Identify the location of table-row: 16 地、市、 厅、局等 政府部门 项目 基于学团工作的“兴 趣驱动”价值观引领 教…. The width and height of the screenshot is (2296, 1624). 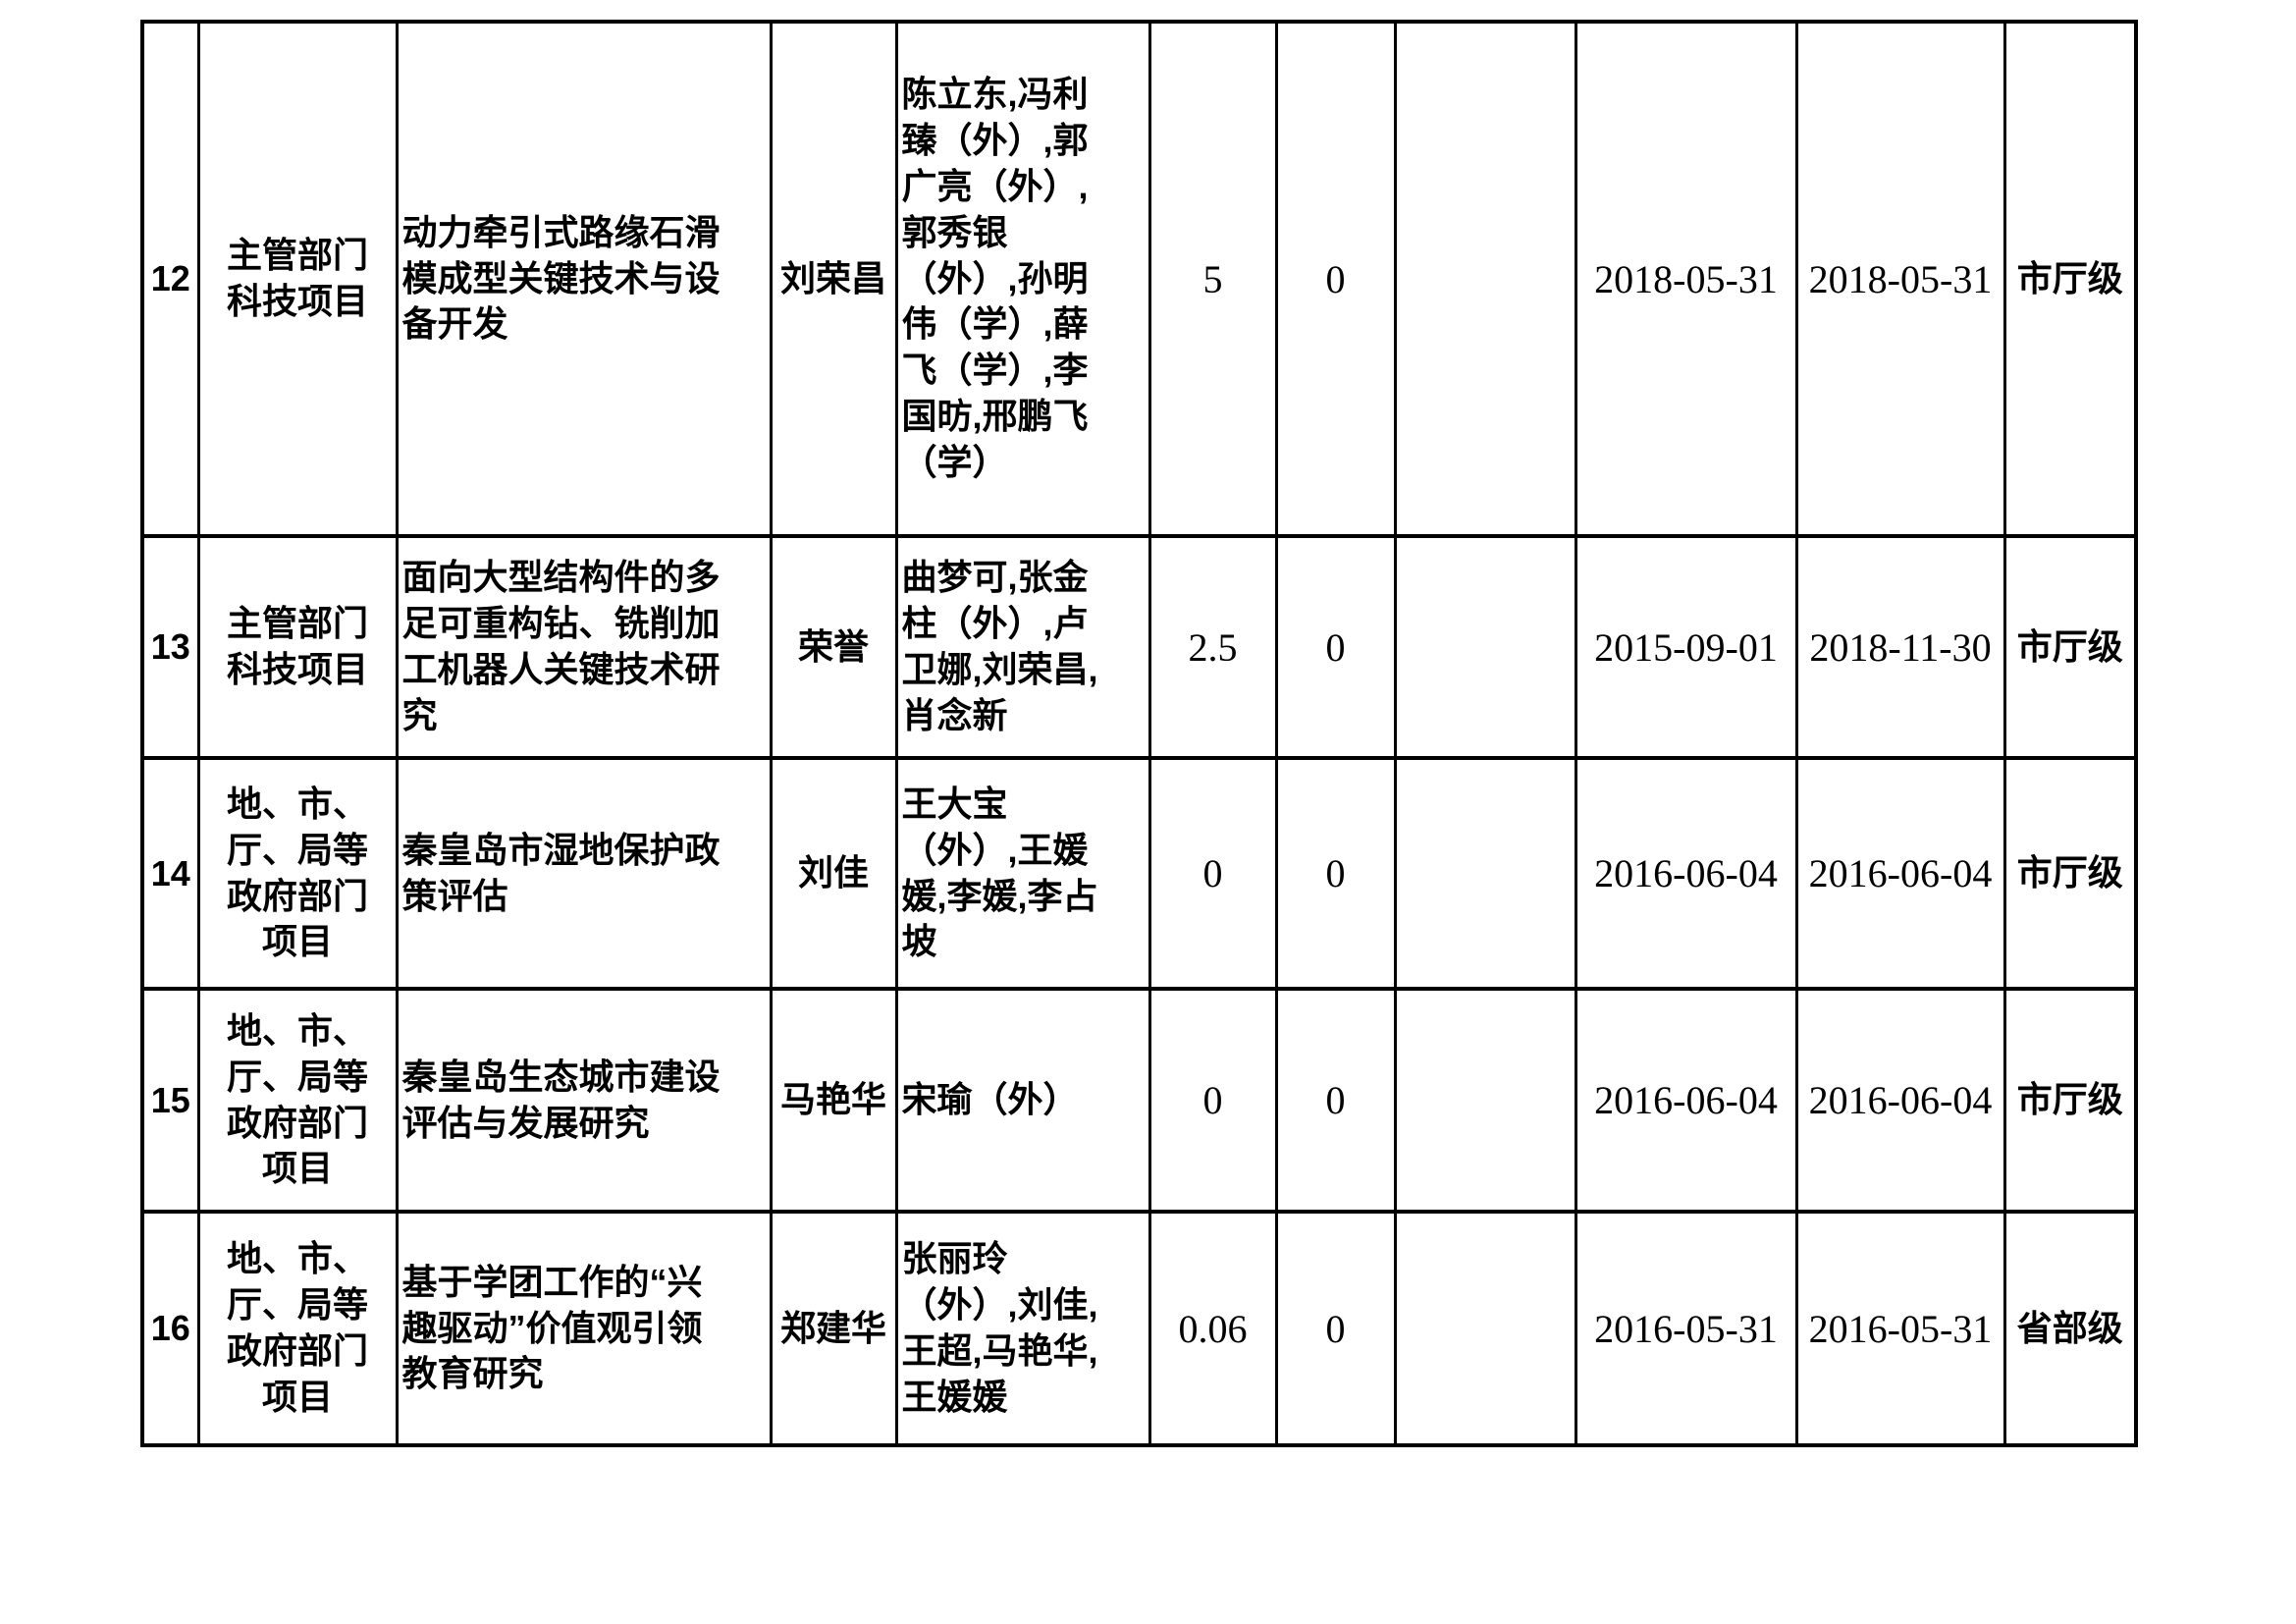
(1139, 1328).